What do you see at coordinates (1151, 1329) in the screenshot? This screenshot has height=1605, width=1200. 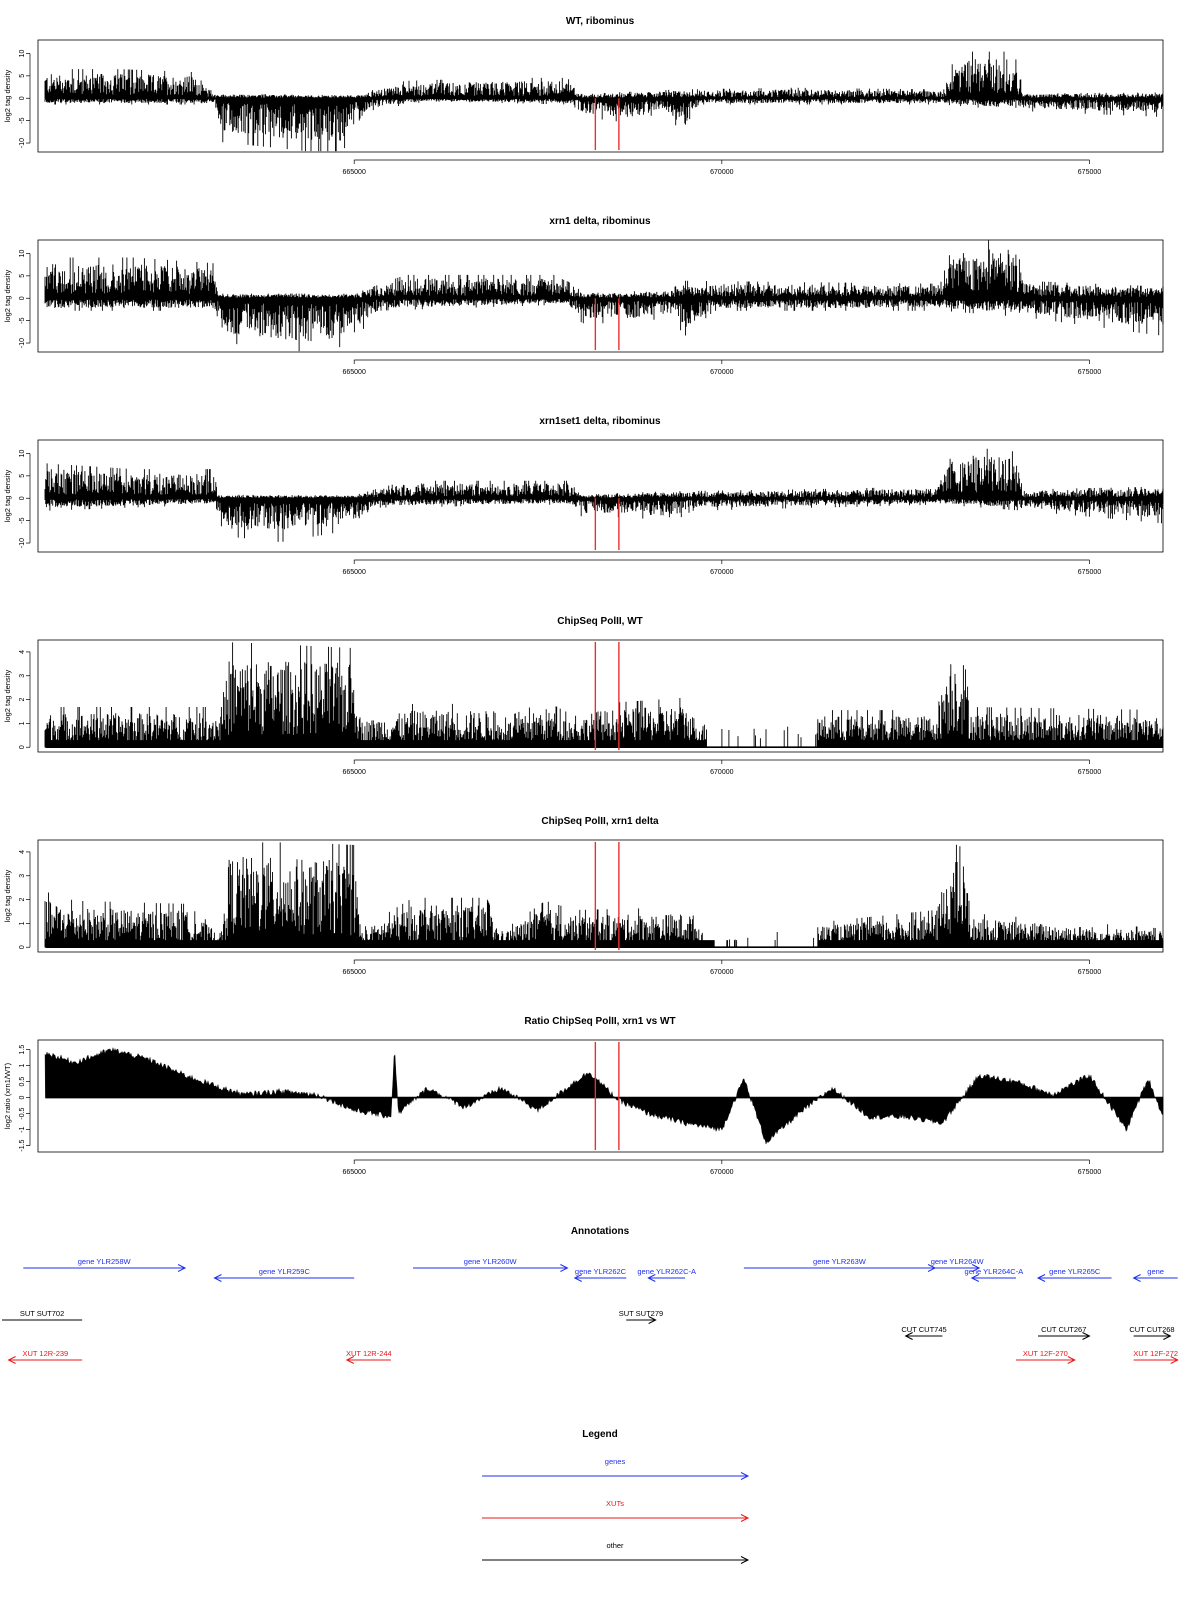 I see `annotation-label: CUT CUT268` at bounding box center [1151, 1329].